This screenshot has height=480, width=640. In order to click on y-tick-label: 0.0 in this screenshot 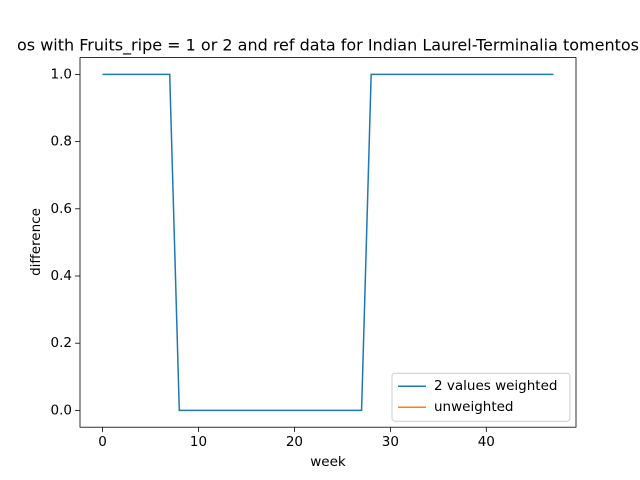, I will do `click(61, 410)`.